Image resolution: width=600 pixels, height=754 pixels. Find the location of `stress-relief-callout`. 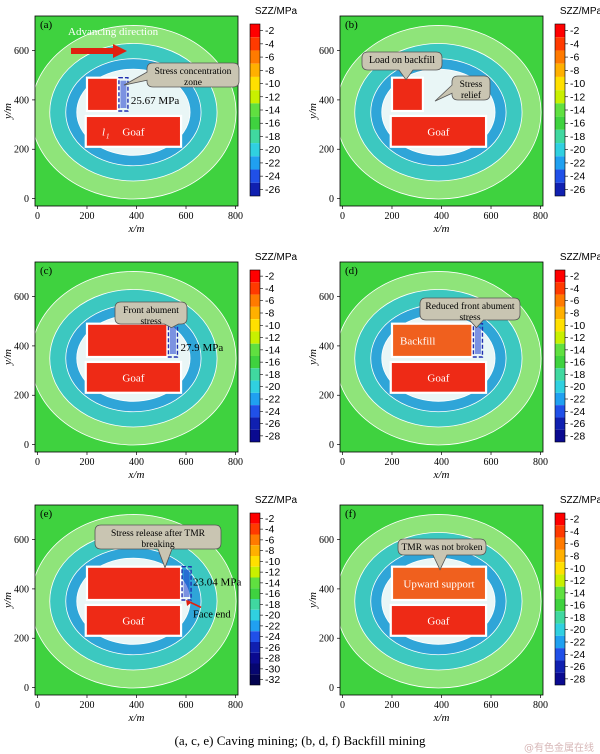

stress-relief-callout is located at coordinates (462, 88).